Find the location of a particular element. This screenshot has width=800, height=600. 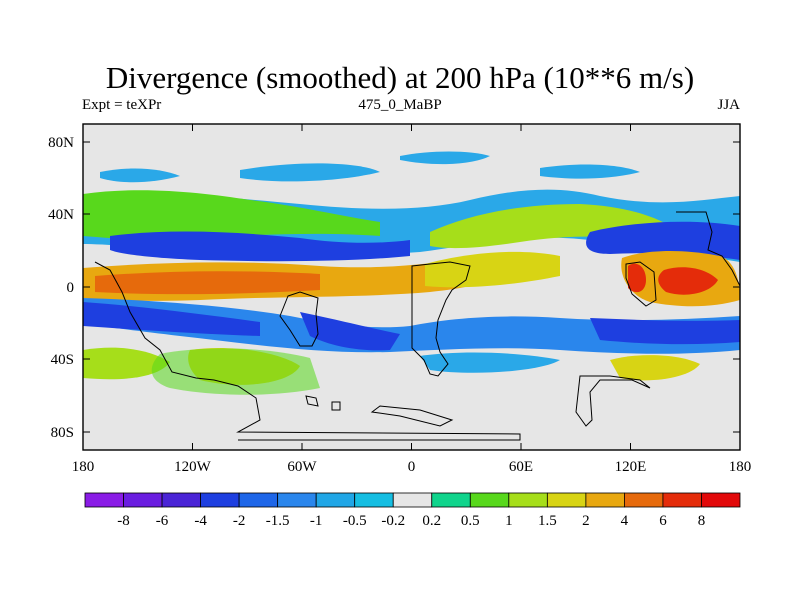

colorbar-label: -1 is located at coordinates (316, 521).